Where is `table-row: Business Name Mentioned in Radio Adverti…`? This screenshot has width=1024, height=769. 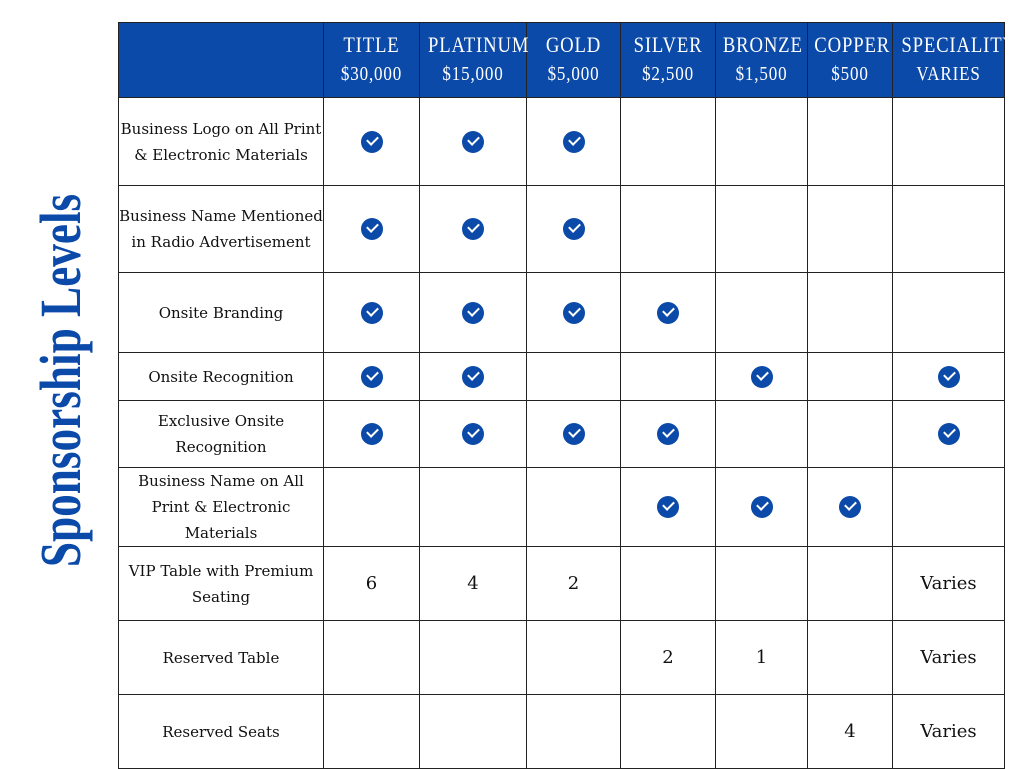 table-row: Business Name Mentioned in Radio Adverti… is located at coordinates (561, 229).